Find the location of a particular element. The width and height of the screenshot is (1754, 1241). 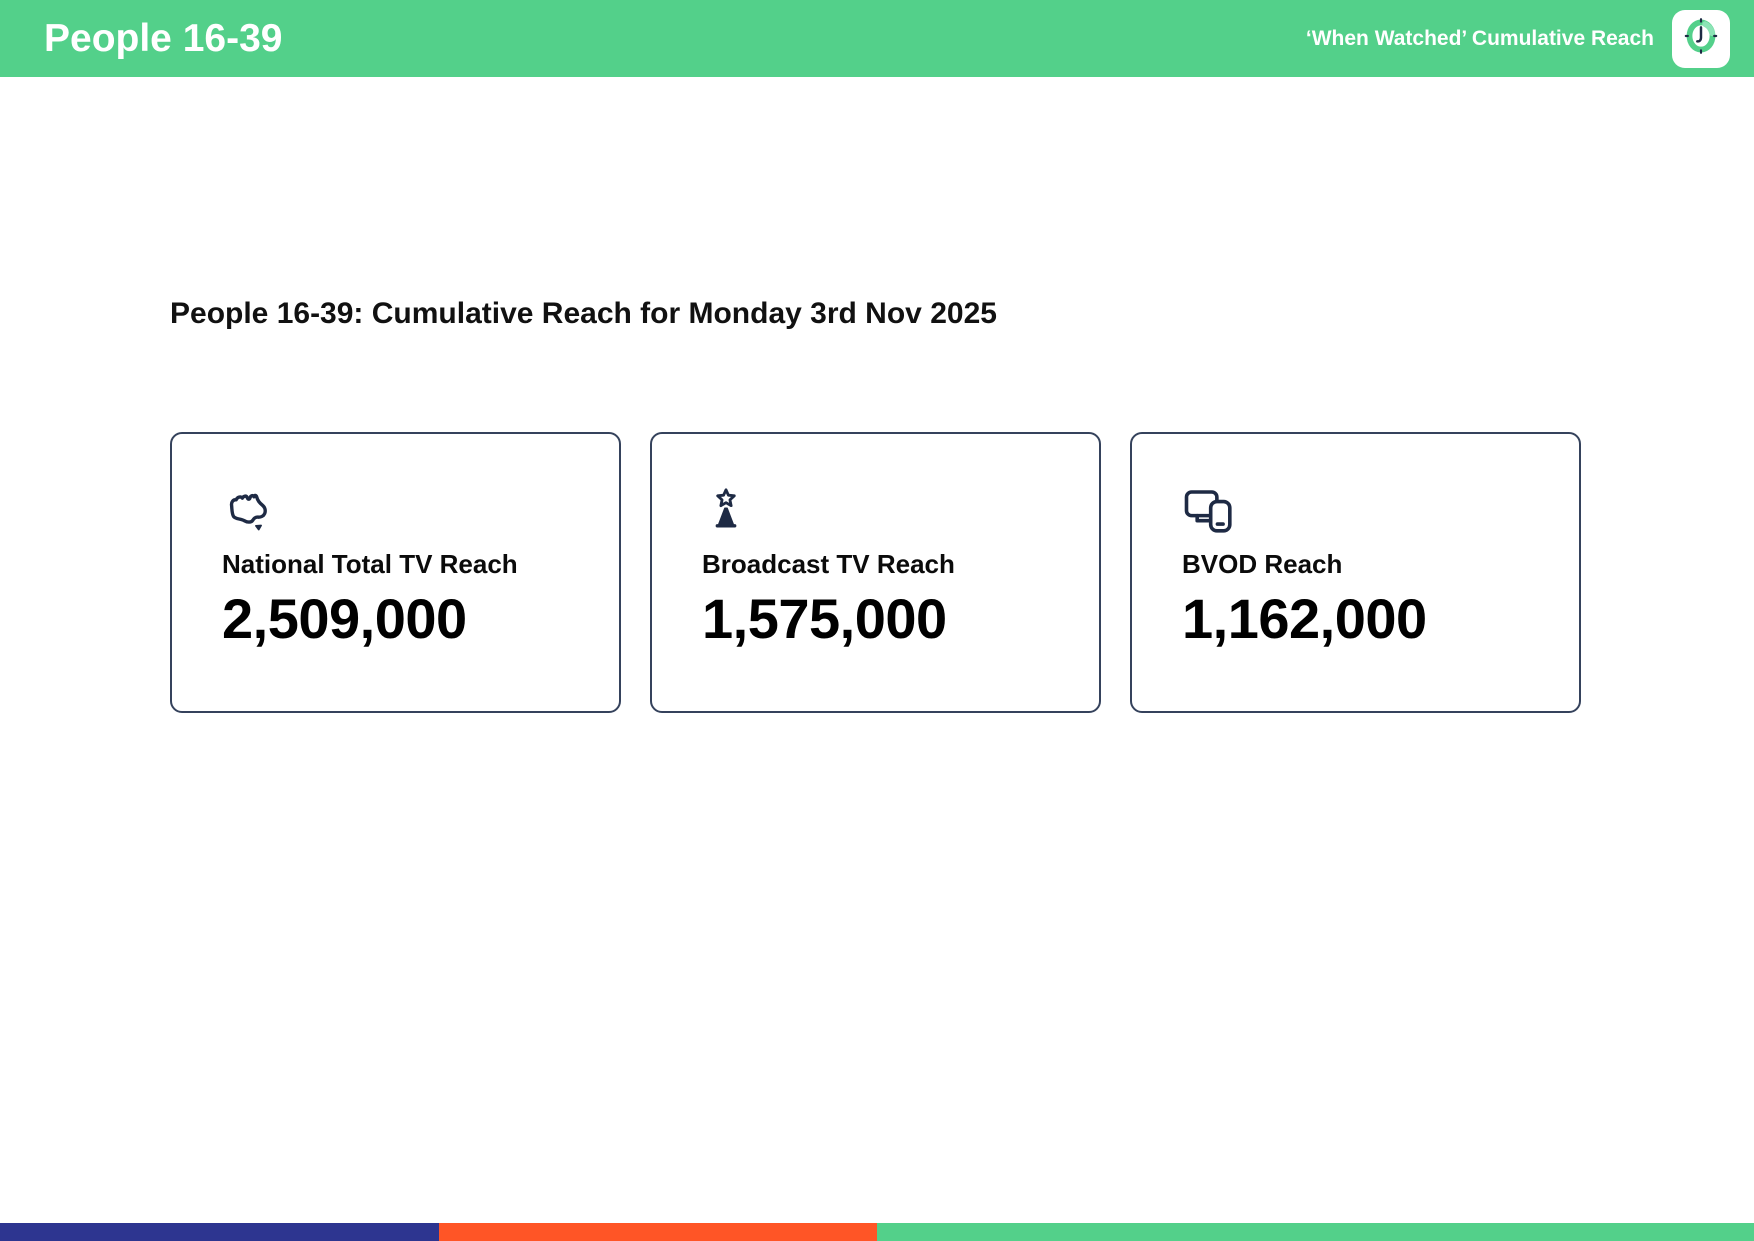

kpi-label: National Total TV Reach is located at coordinates (370, 563).